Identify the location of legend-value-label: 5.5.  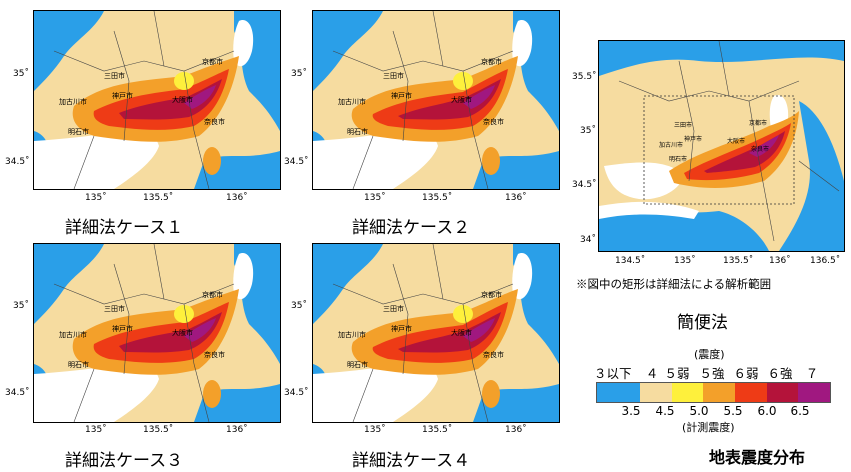
(733, 411).